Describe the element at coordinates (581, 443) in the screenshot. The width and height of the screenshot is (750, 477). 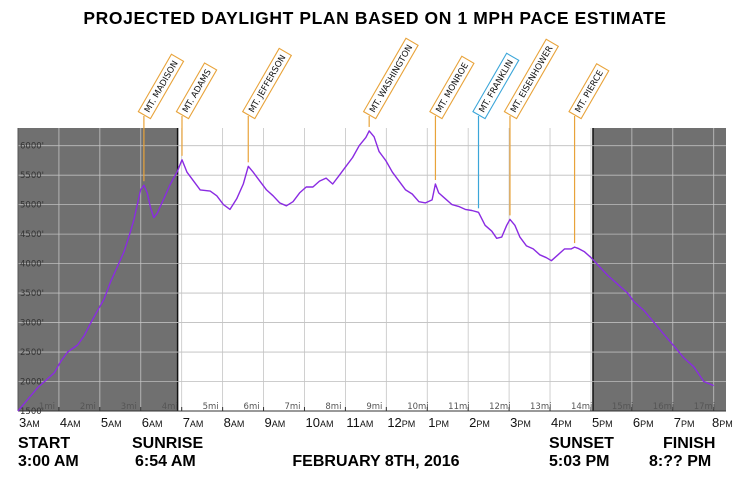
I see `sunset-title: SUNSET` at that location.